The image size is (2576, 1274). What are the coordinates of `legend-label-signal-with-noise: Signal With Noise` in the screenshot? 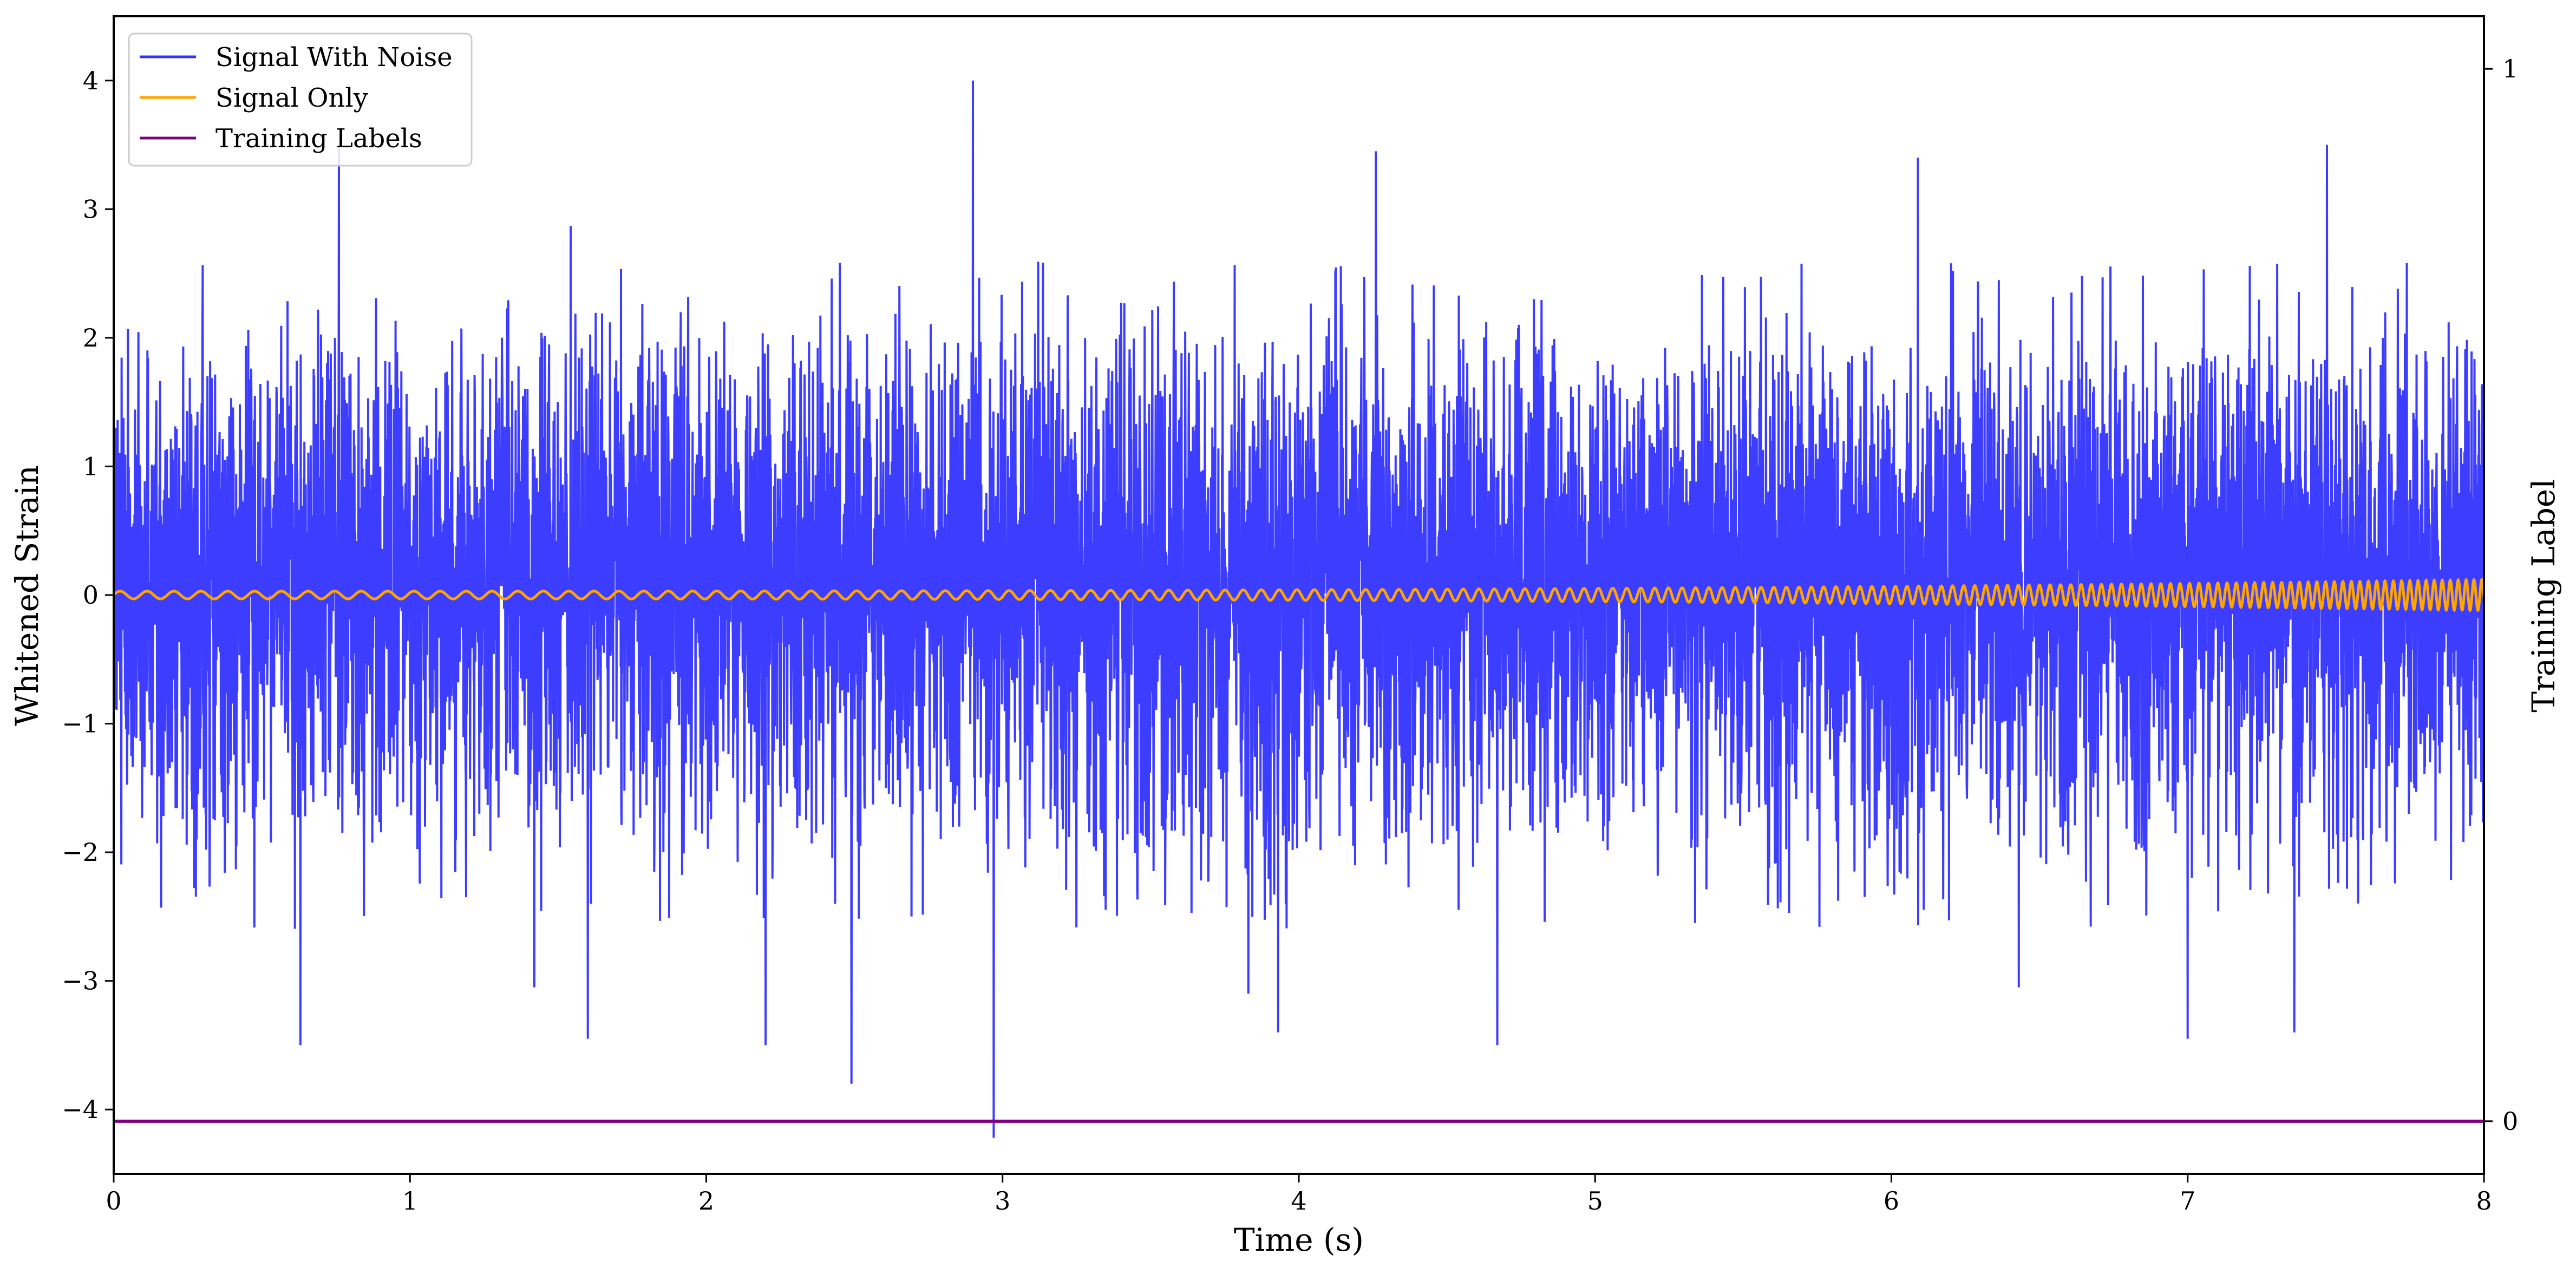 It's located at (334, 57).